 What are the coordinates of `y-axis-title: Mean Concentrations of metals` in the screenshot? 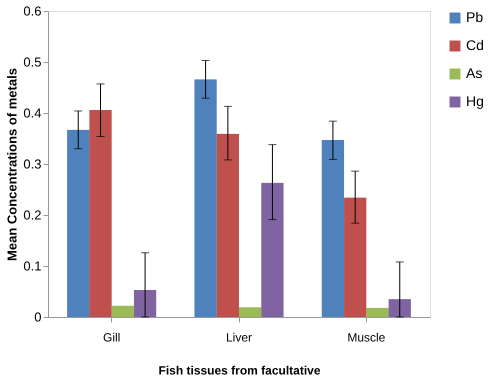 It's located at (12, 164).